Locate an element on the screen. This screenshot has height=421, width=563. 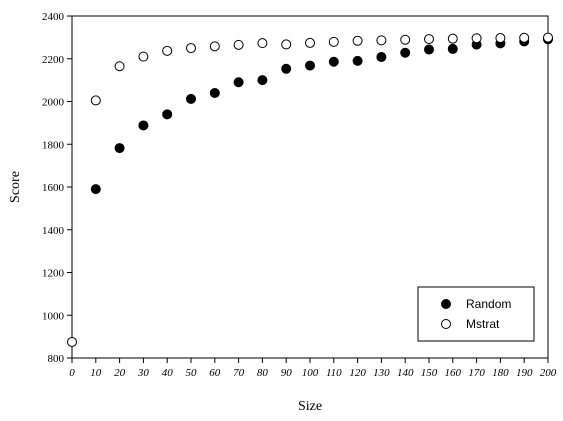
y-tick-label: 1600 is located at coordinates (53, 188).